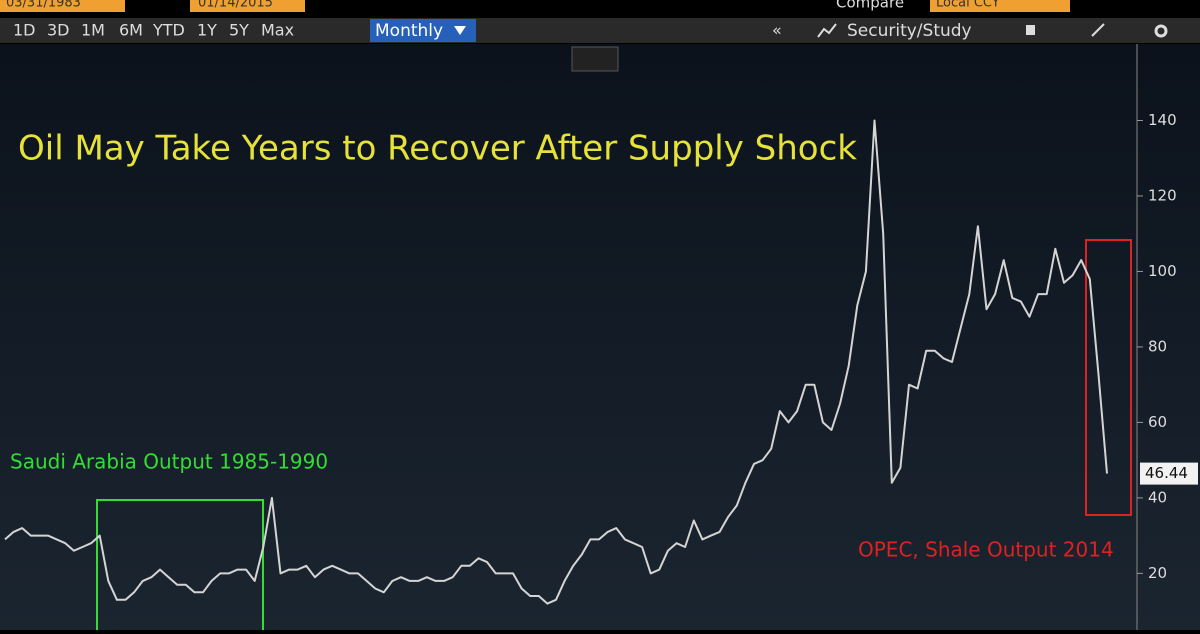  What do you see at coordinates (870, 6) in the screenshot?
I see `compare-label: Compare` at bounding box center [870, 6].